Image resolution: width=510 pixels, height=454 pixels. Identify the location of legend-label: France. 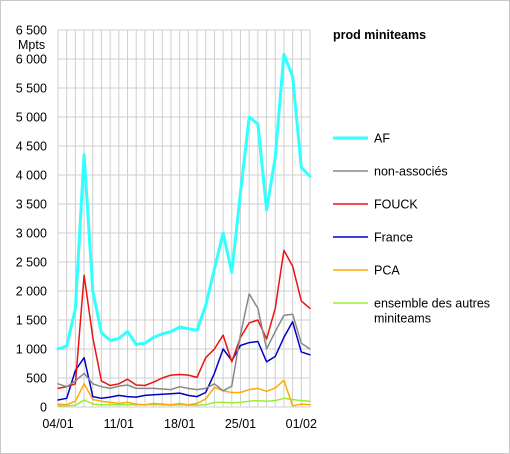
(393, 238).